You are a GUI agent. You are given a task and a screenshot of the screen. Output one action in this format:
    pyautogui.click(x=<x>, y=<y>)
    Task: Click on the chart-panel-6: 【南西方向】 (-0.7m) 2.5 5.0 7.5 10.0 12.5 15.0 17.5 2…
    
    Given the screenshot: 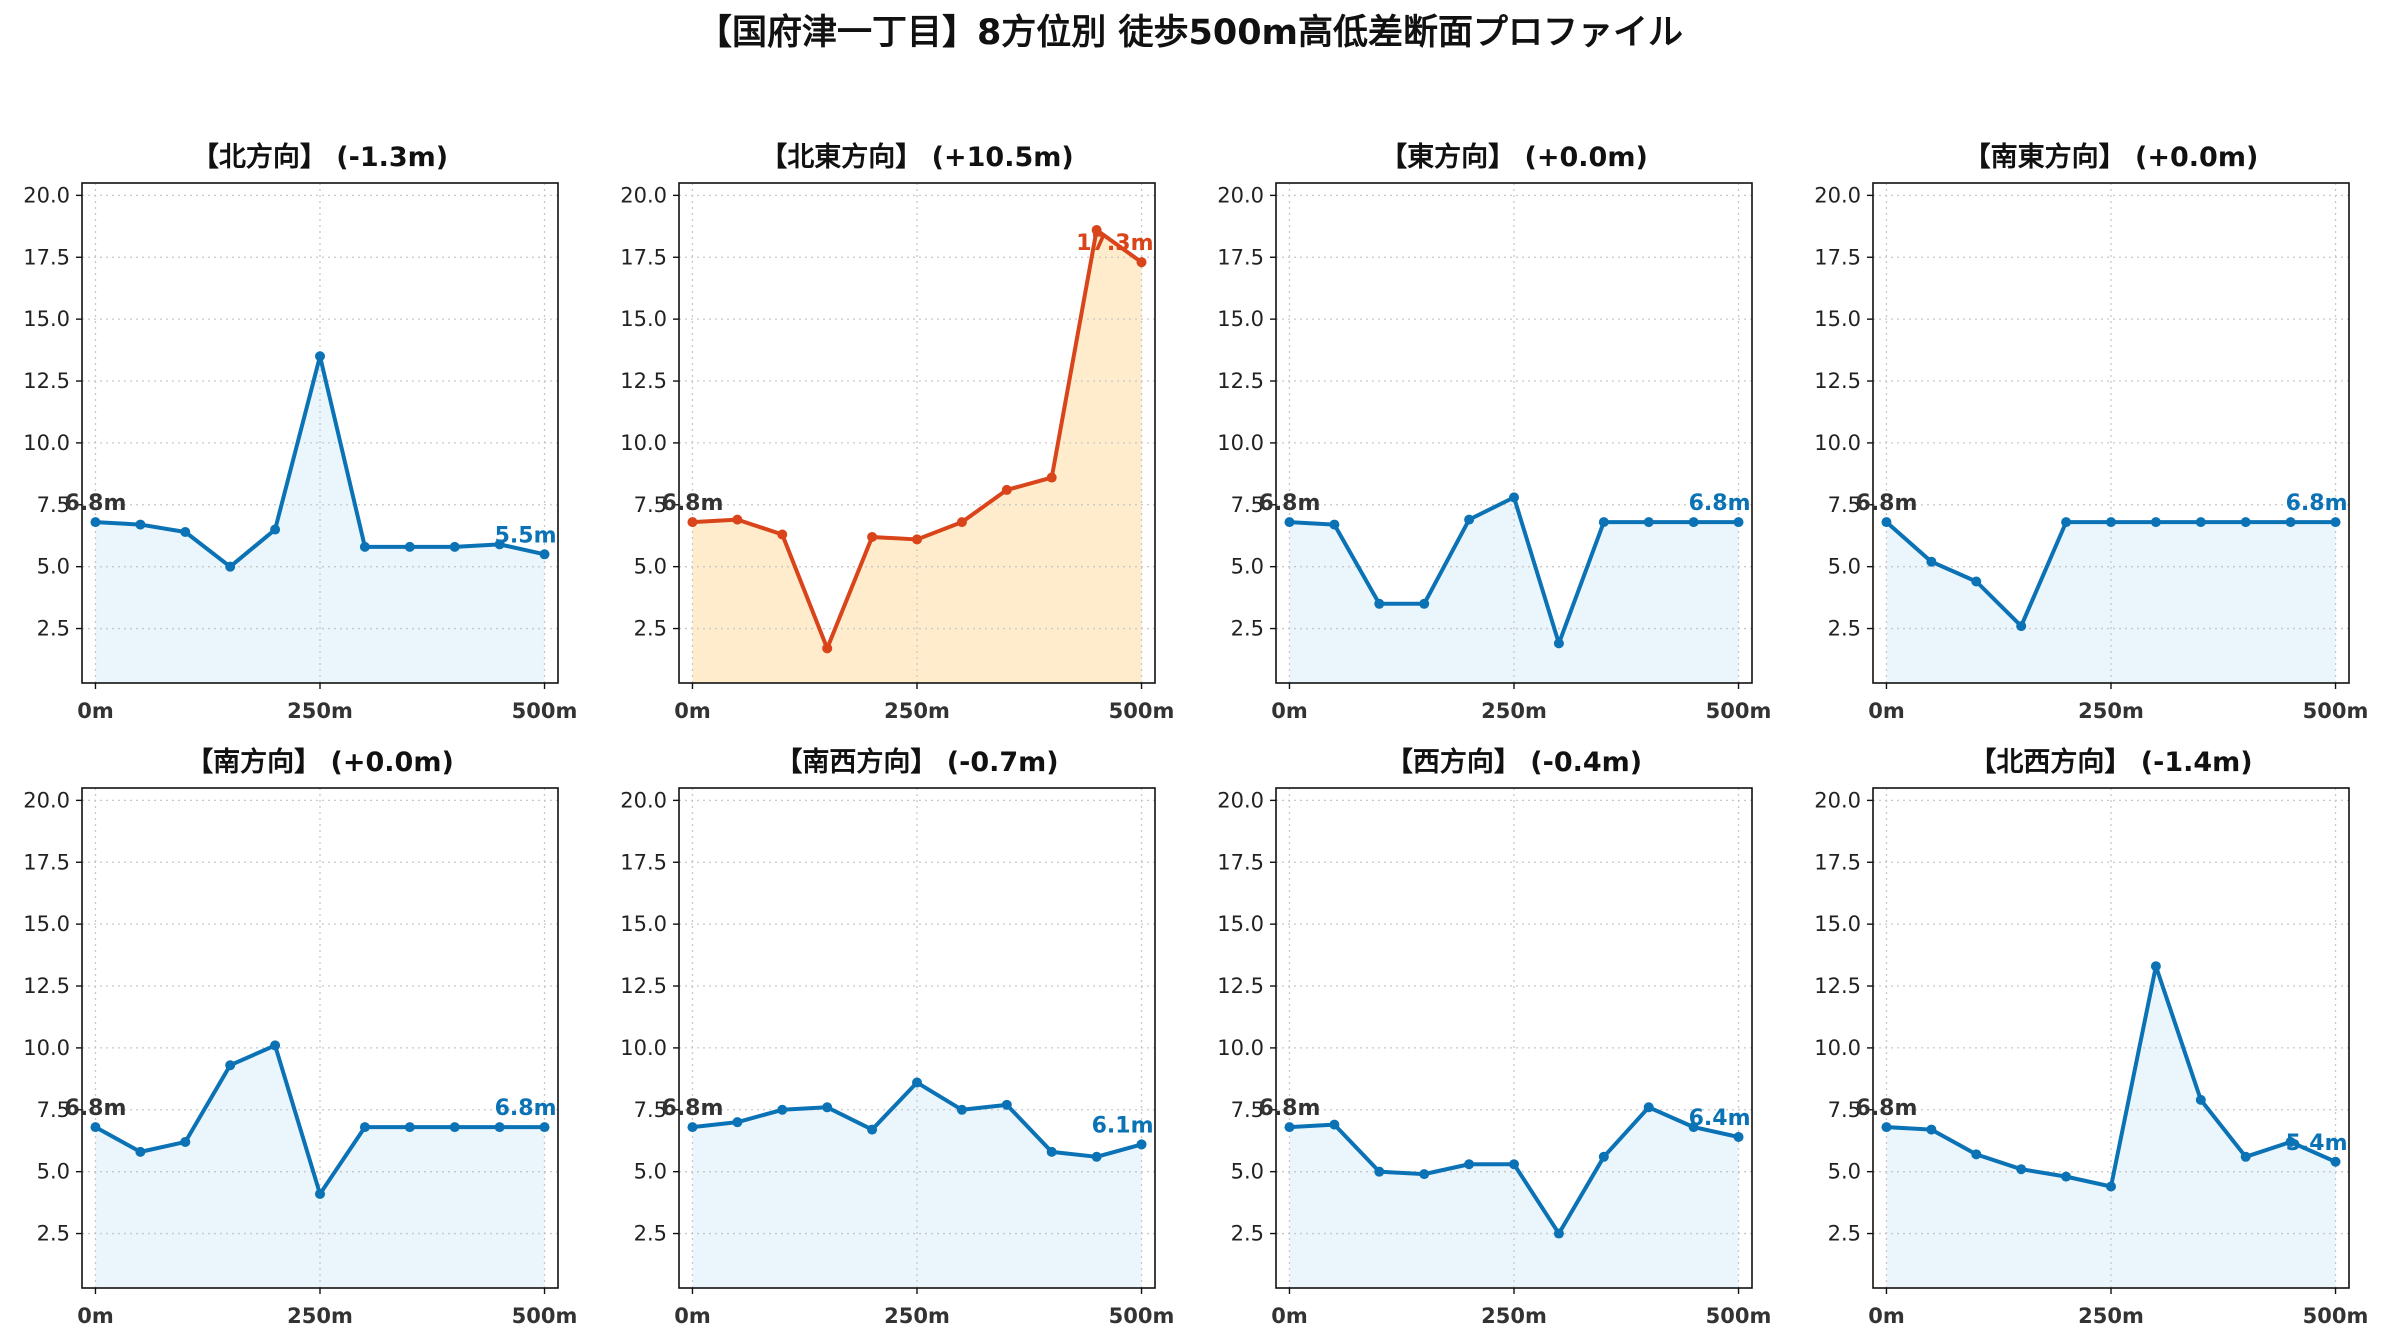 What is the action you would take?
    pyautogui.click(x=897, y=1037)
    